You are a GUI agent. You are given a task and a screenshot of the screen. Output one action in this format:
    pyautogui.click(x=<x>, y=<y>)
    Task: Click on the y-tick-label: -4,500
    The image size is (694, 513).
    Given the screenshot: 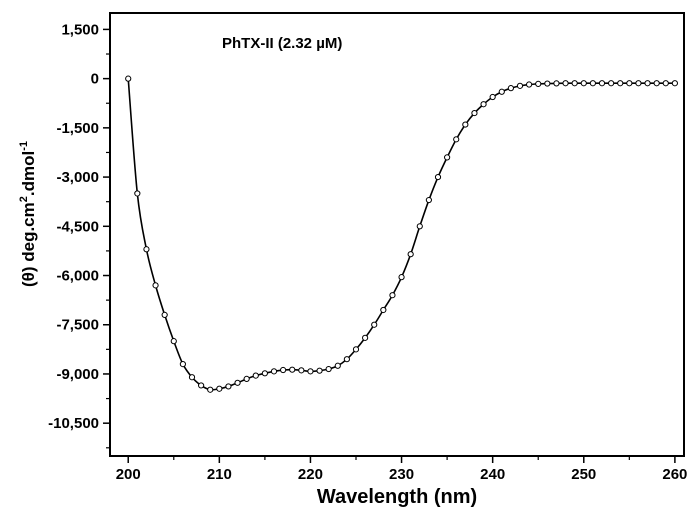 What is the action you would take?
    pyautogui.click(x=77, y=226)
    